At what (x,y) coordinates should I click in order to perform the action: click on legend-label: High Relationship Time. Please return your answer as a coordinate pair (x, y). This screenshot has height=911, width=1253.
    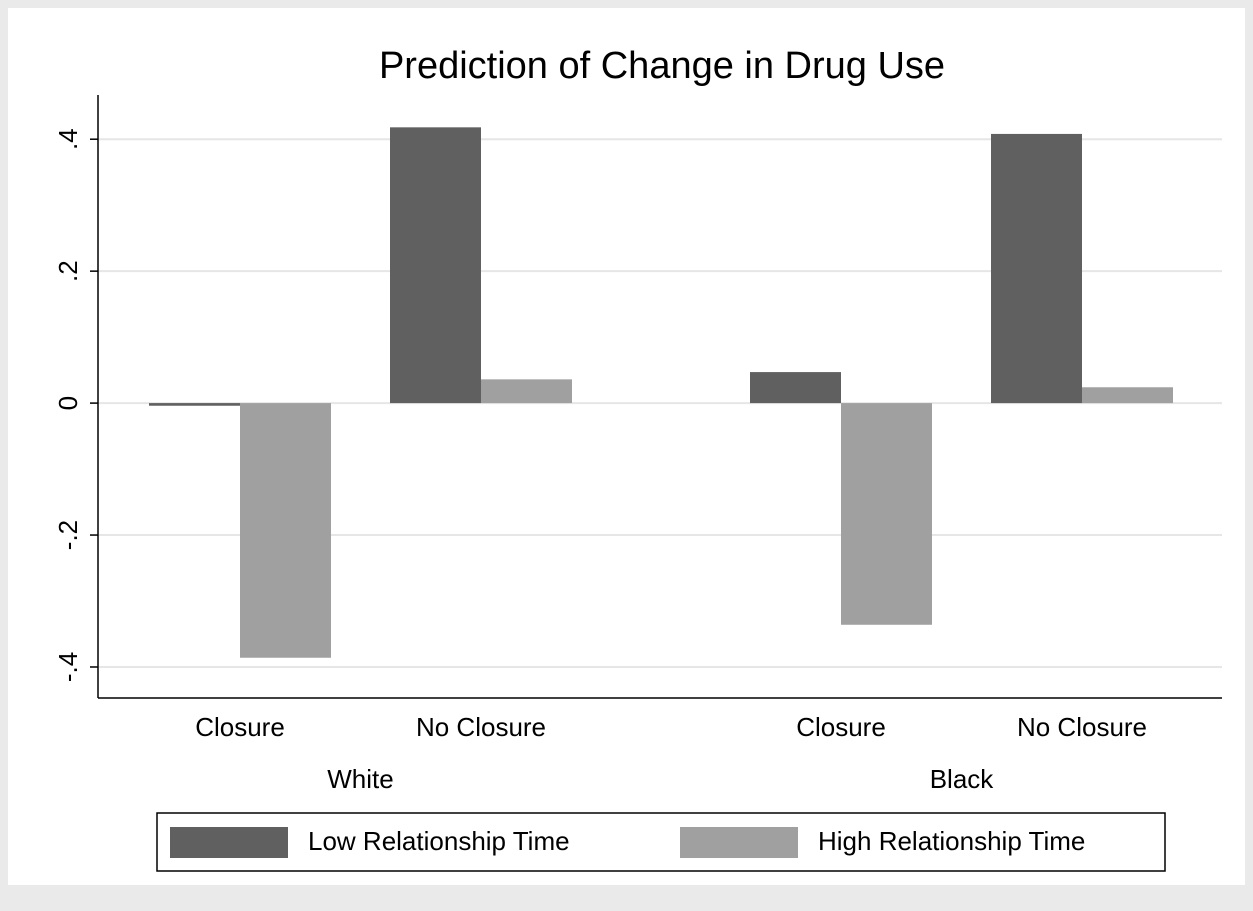
    Looking at the image, I should click on (951, 841).